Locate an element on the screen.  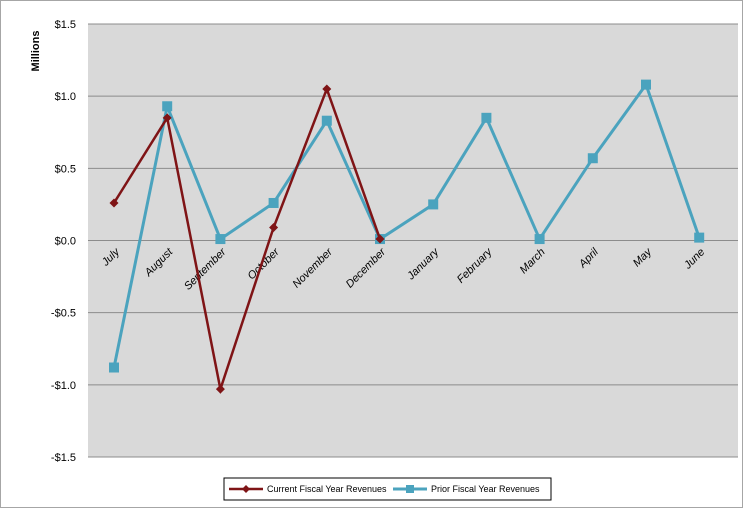
legend-item: Current Fiscal Year Revenues is located at coordinates (308, 489).